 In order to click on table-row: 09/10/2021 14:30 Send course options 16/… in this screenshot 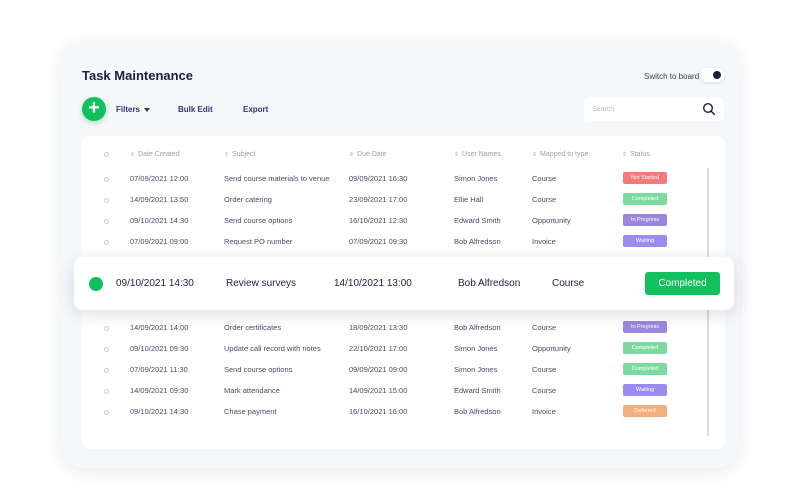, I will do `click(403, 221)`.